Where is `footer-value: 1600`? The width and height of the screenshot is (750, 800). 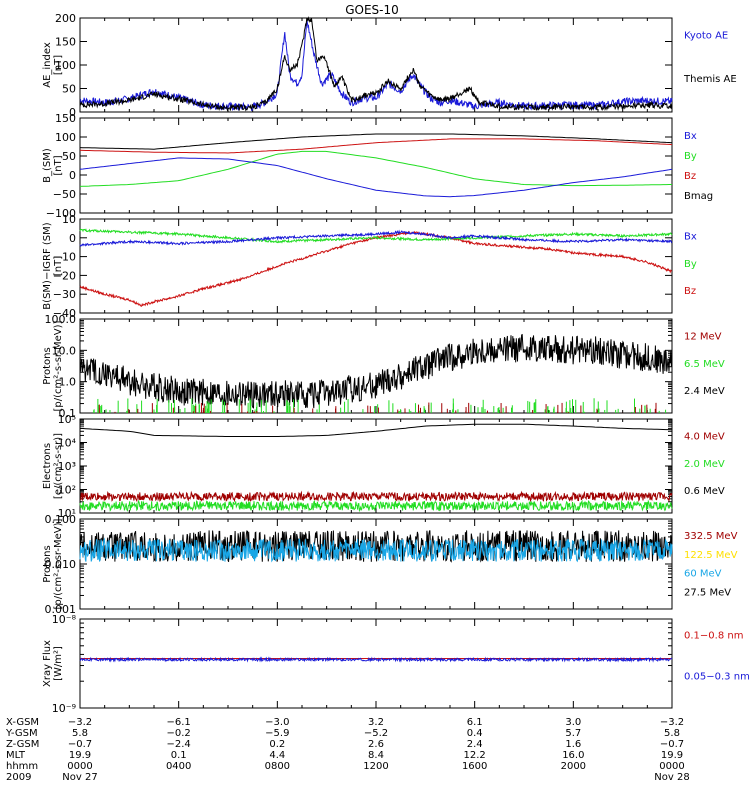
footer-value: 1600 is located at coordinates (474, 766).